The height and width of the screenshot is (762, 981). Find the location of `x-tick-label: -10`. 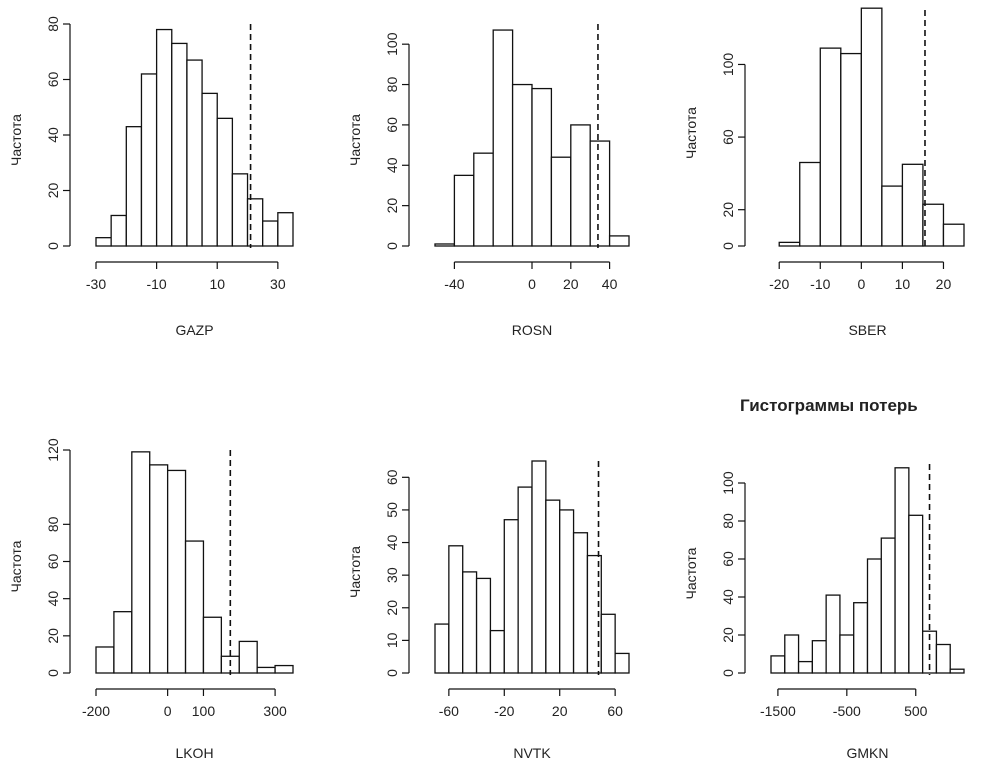

x-tick-label: -10 is located at coordinates (820, 284).